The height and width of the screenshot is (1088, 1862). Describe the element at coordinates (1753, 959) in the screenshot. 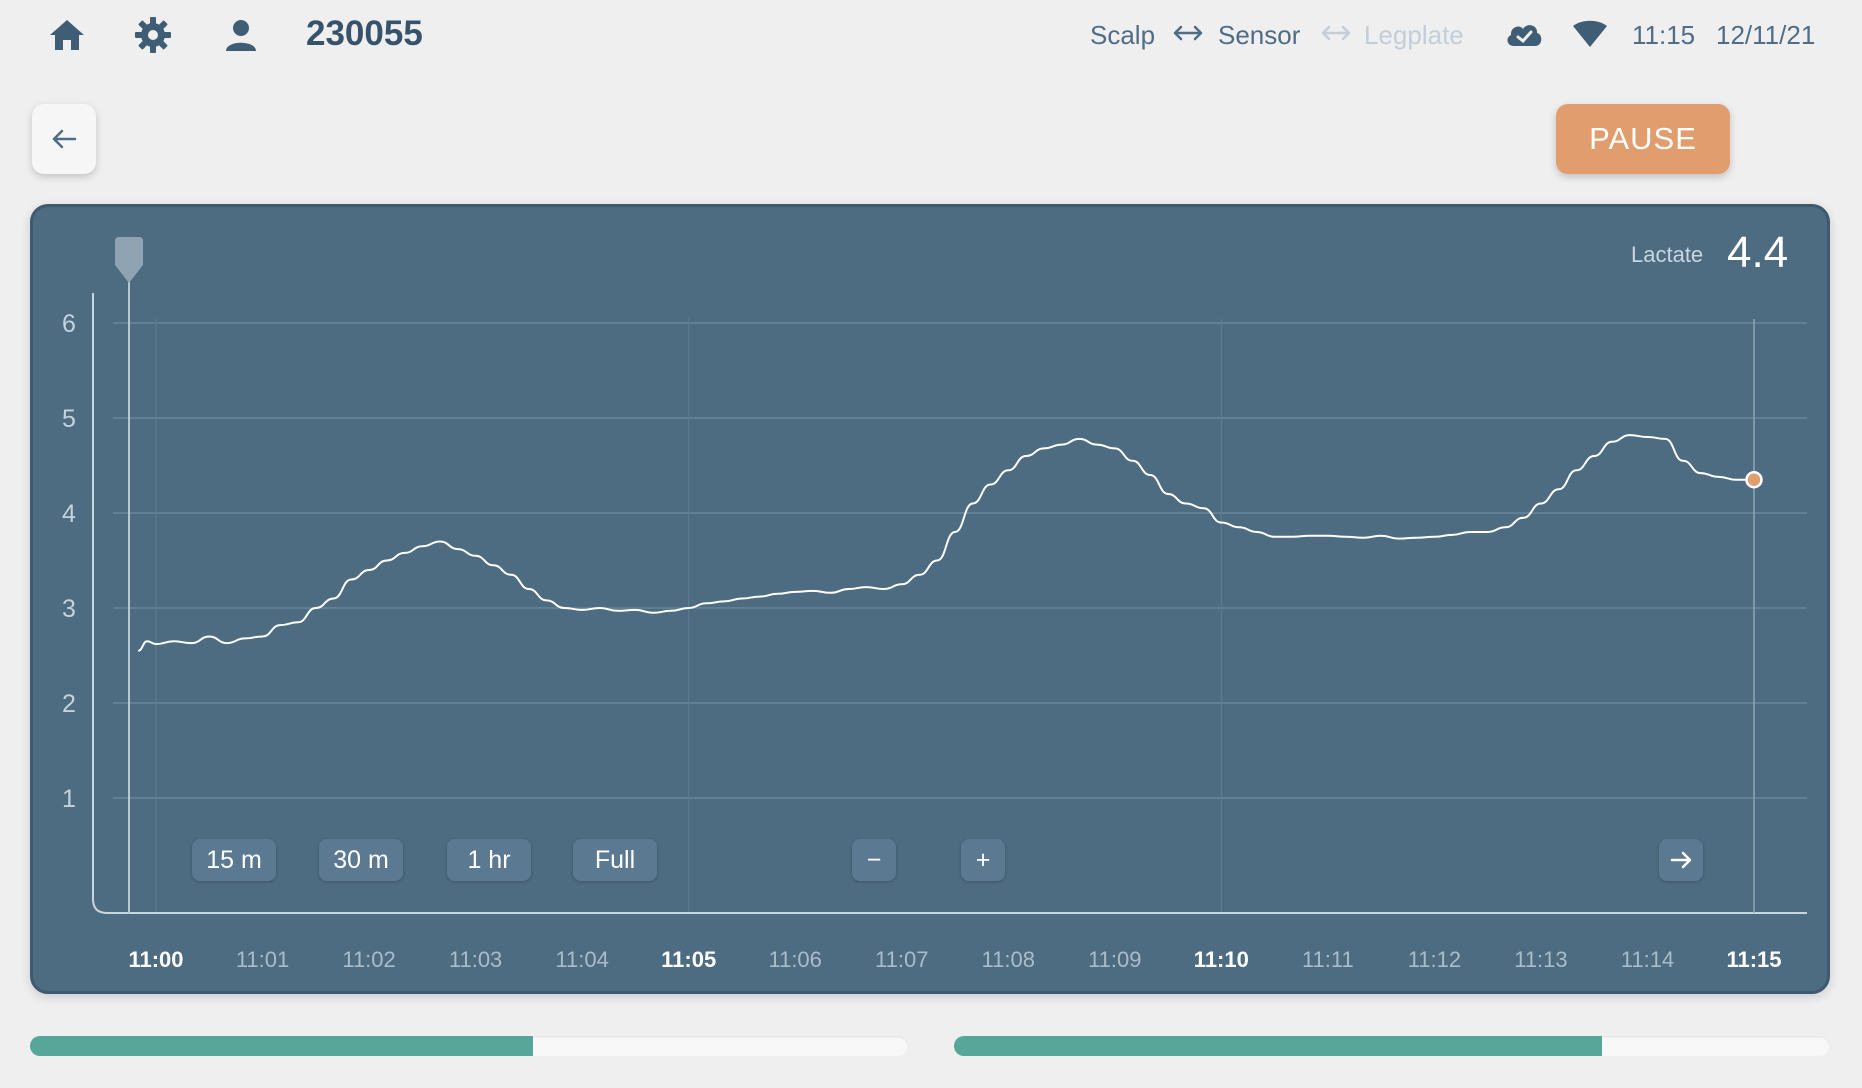

I see `x-tick-label: 11:15` at that location.